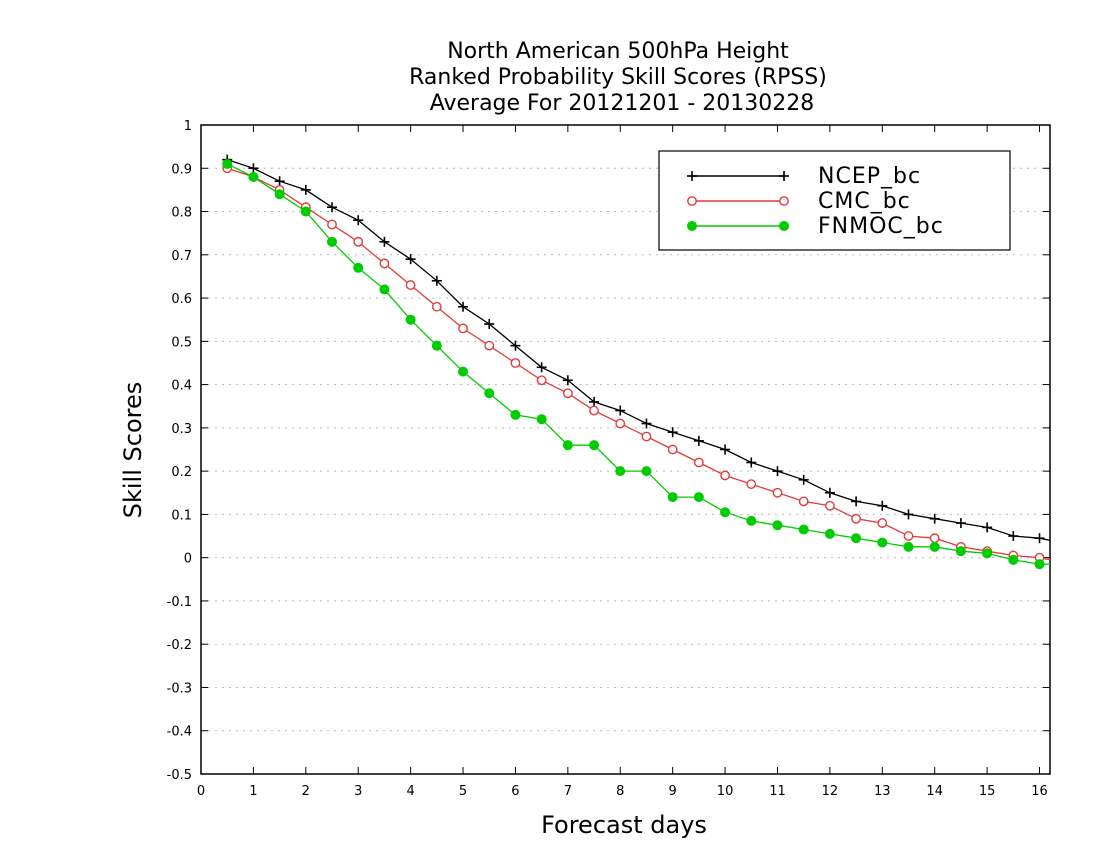 Image resolution: width=1100 pixels, height=850 pixels. Describe the element at coordinates (830, 791) in the screenshot. I see `x-tick-label: 12` at that location.